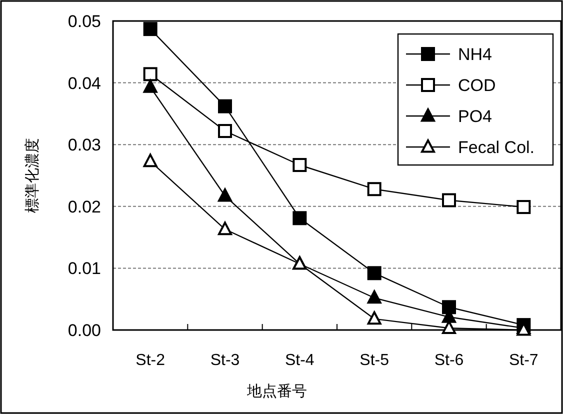 Image resolution: width=563 pixels, height=414 pixels. Describe the element at coordinates (477, 85) in the screenshot. I see `legend-label: COD` at that location.